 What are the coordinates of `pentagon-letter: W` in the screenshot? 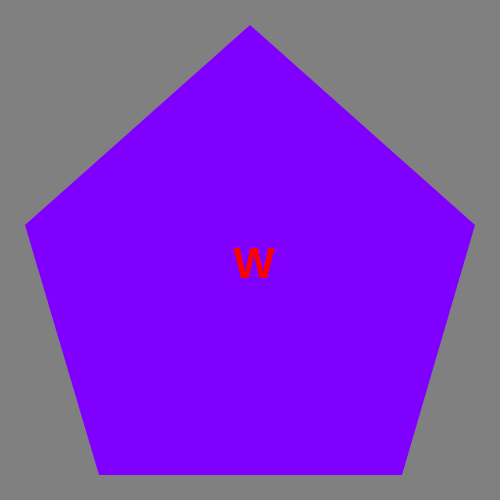 It's located at (254, 263).